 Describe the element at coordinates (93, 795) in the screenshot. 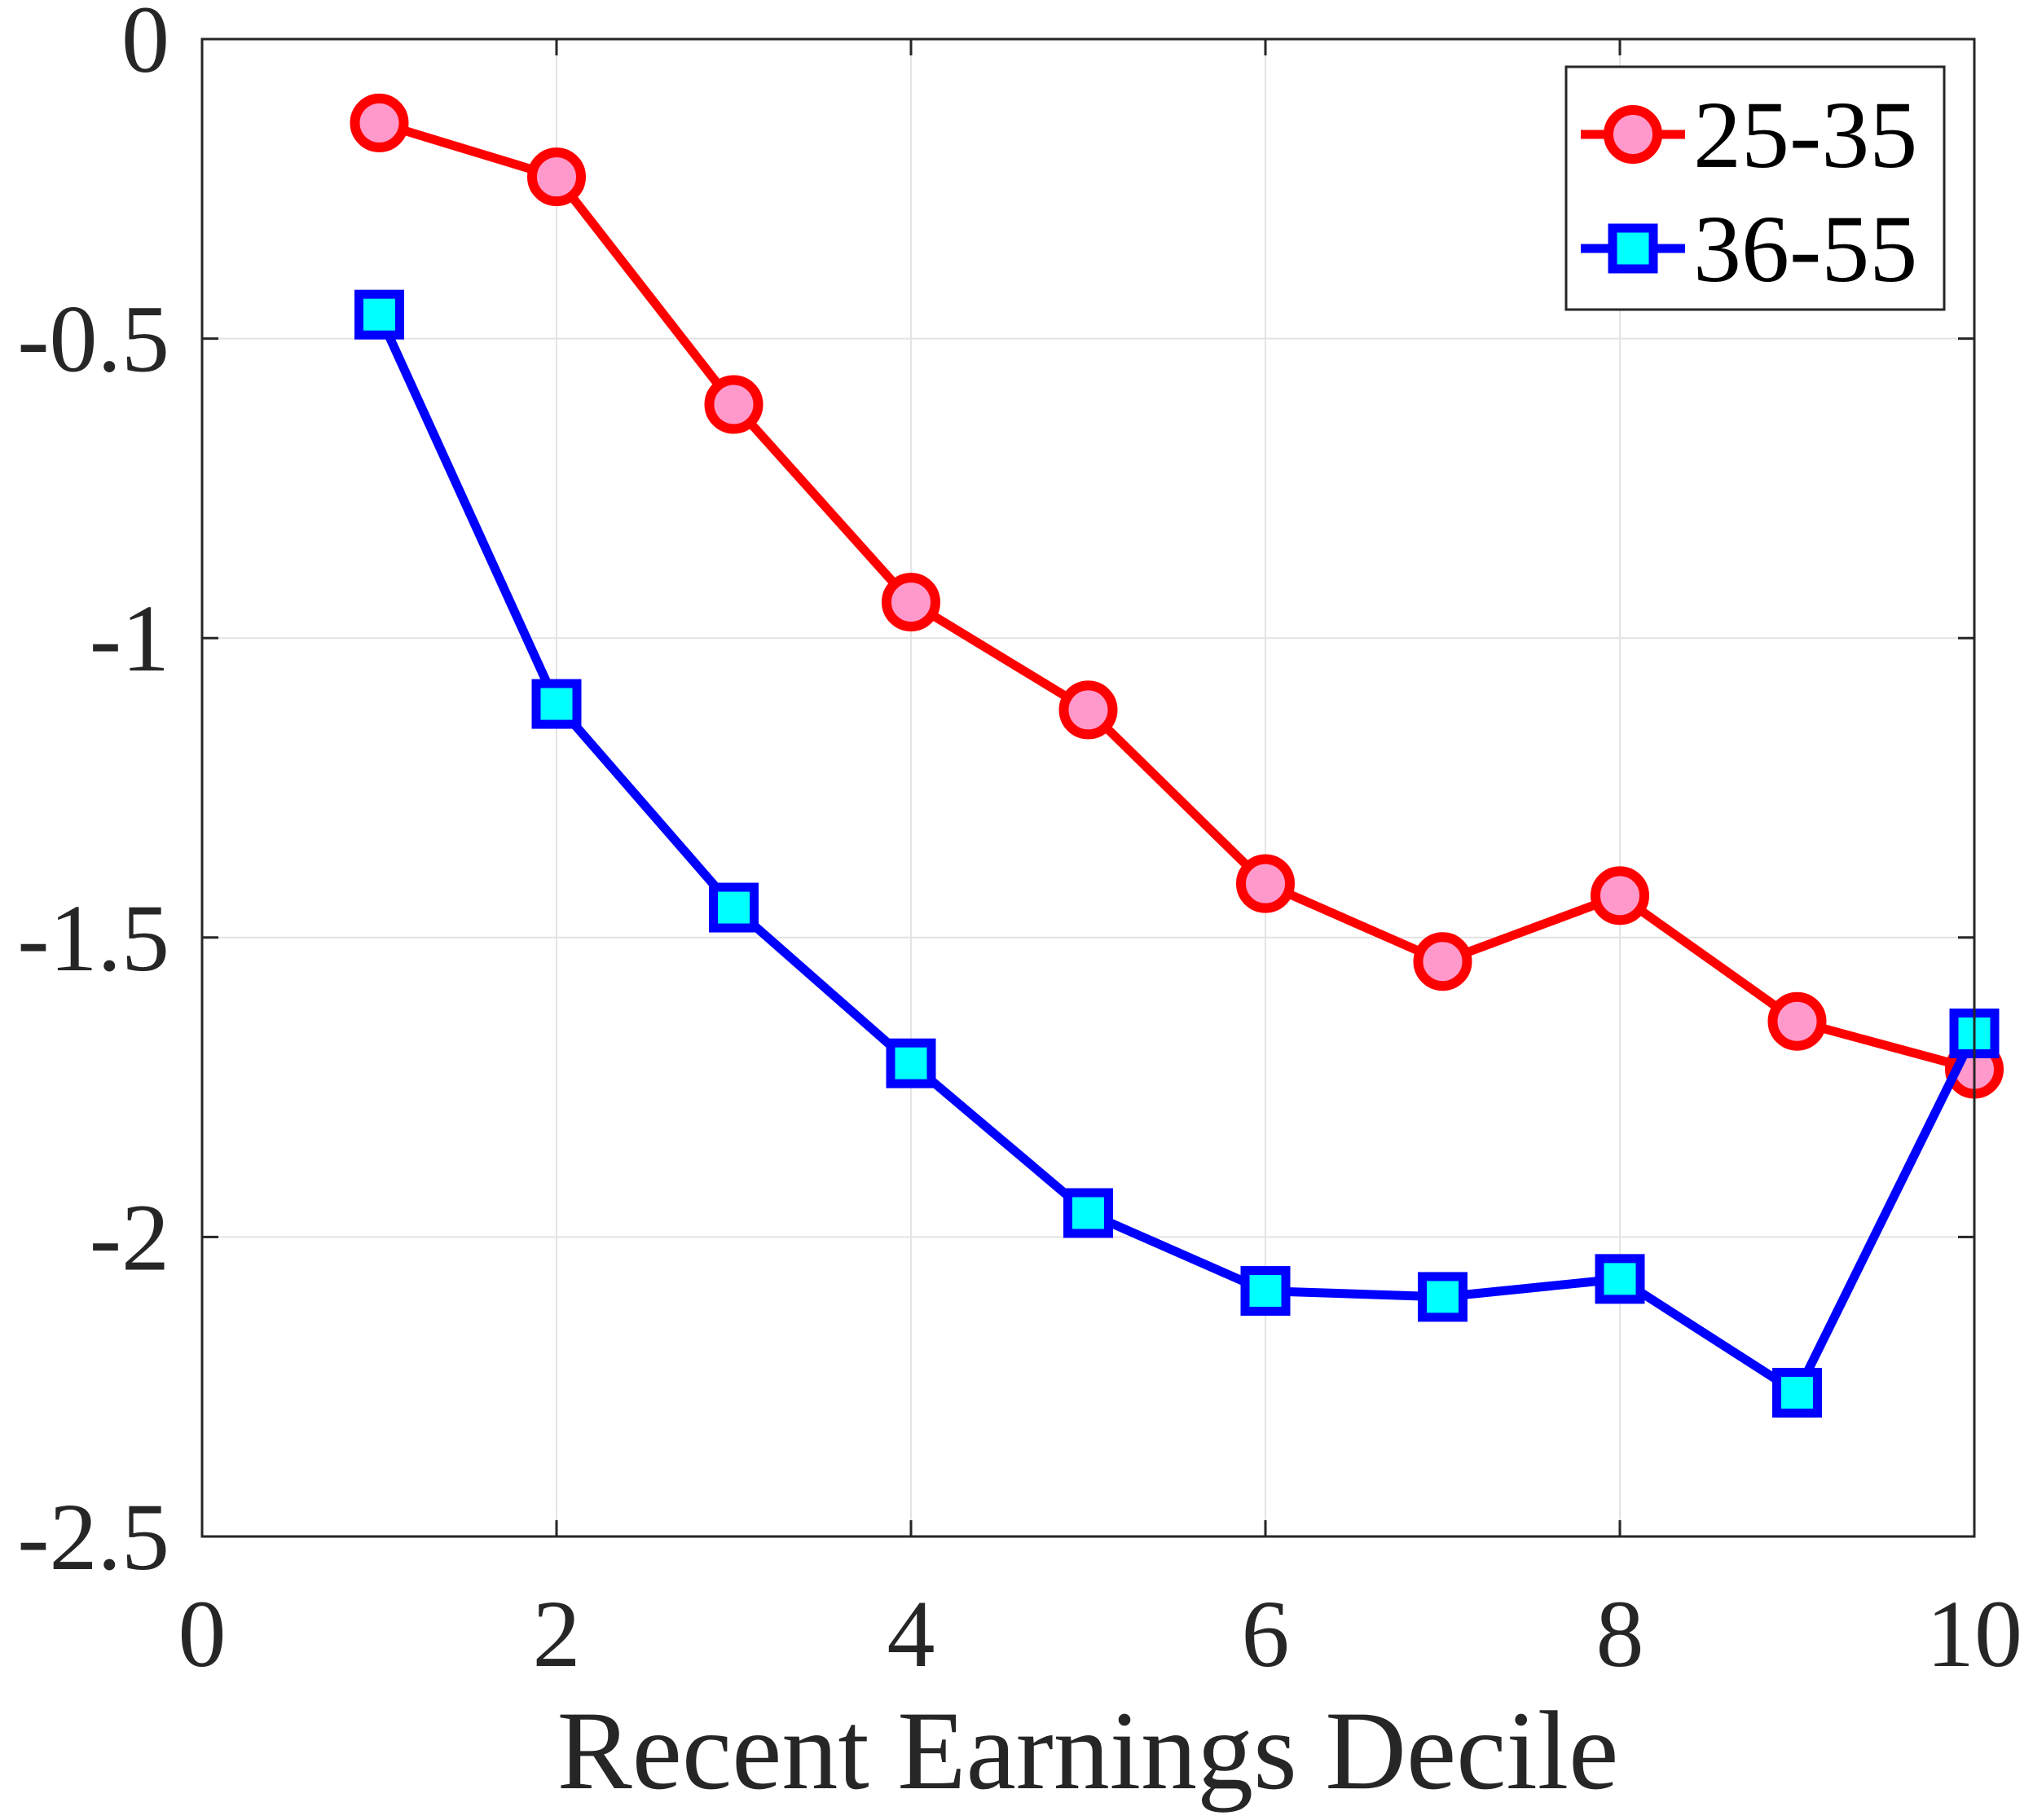

I see `y-tick-labels: 0 -0.5 -1 -1.5 -2 -2.5` at that location.